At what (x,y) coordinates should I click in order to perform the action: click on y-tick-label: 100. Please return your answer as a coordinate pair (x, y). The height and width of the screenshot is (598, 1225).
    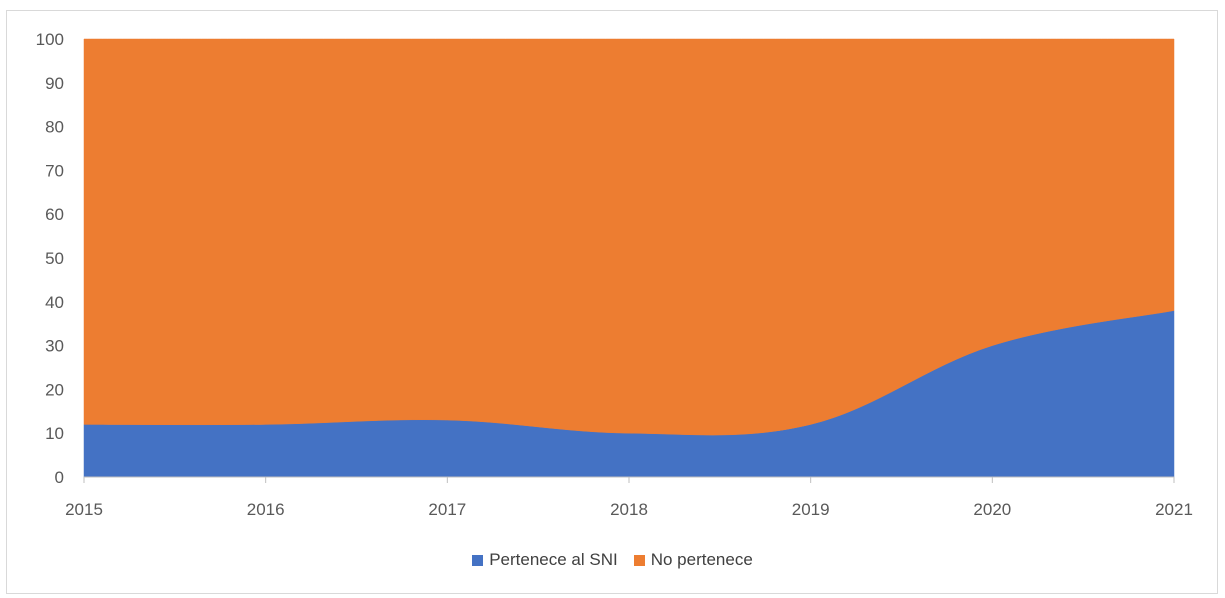
    Looking at the image, I should click on (50, 39).